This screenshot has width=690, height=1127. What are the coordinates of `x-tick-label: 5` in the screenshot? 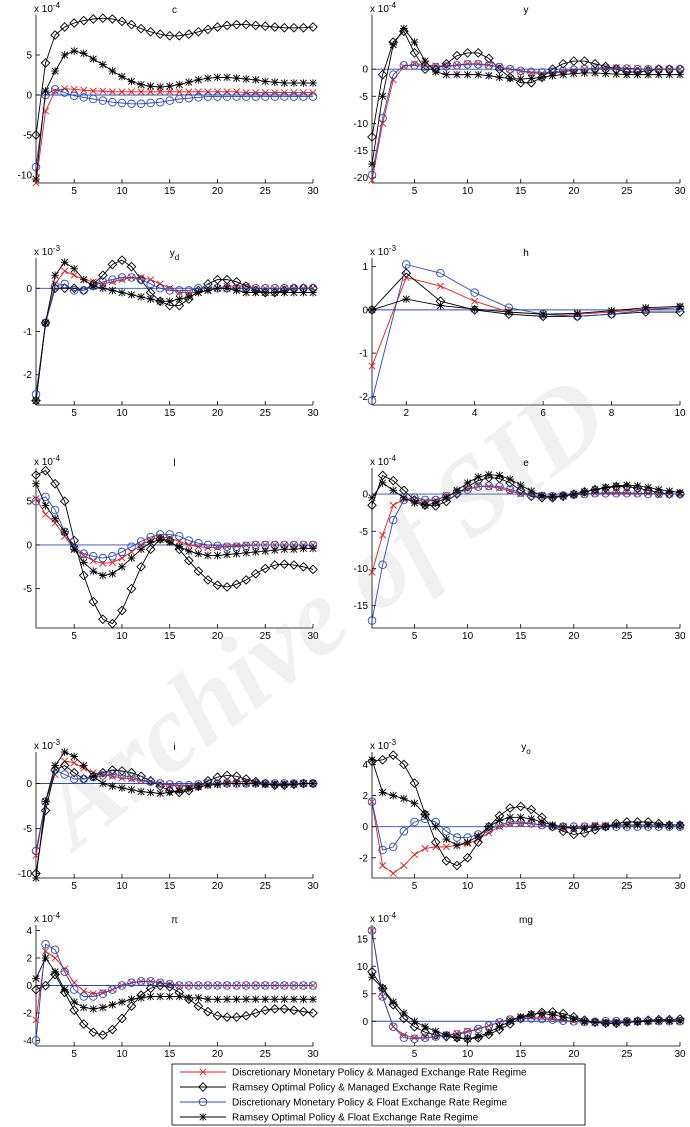 It's located at (74, 413).